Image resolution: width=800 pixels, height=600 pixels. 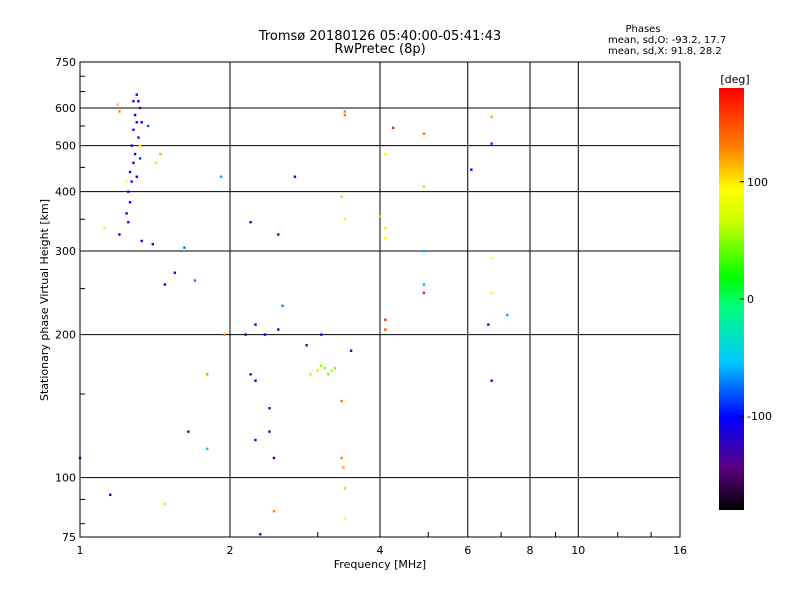 What do you see at coordinates (65, 478) in the screenshot?
I see `y-tick-label: 100` at bounding box center [65, 478].